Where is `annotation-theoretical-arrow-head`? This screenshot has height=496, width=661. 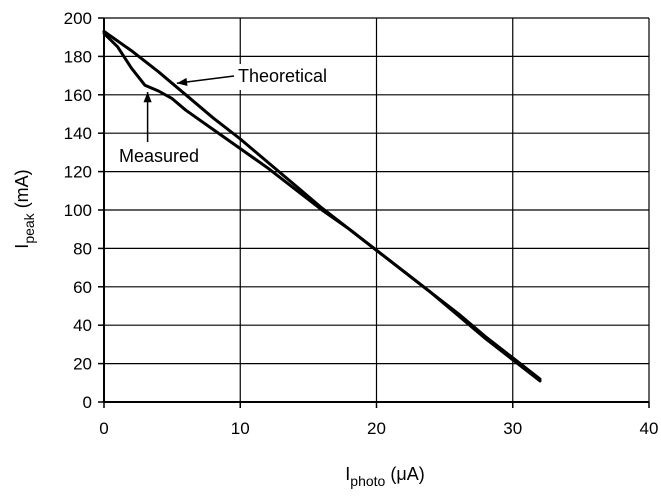 annotation-theoretical-arrow-head is located at coordinates (182, 81).